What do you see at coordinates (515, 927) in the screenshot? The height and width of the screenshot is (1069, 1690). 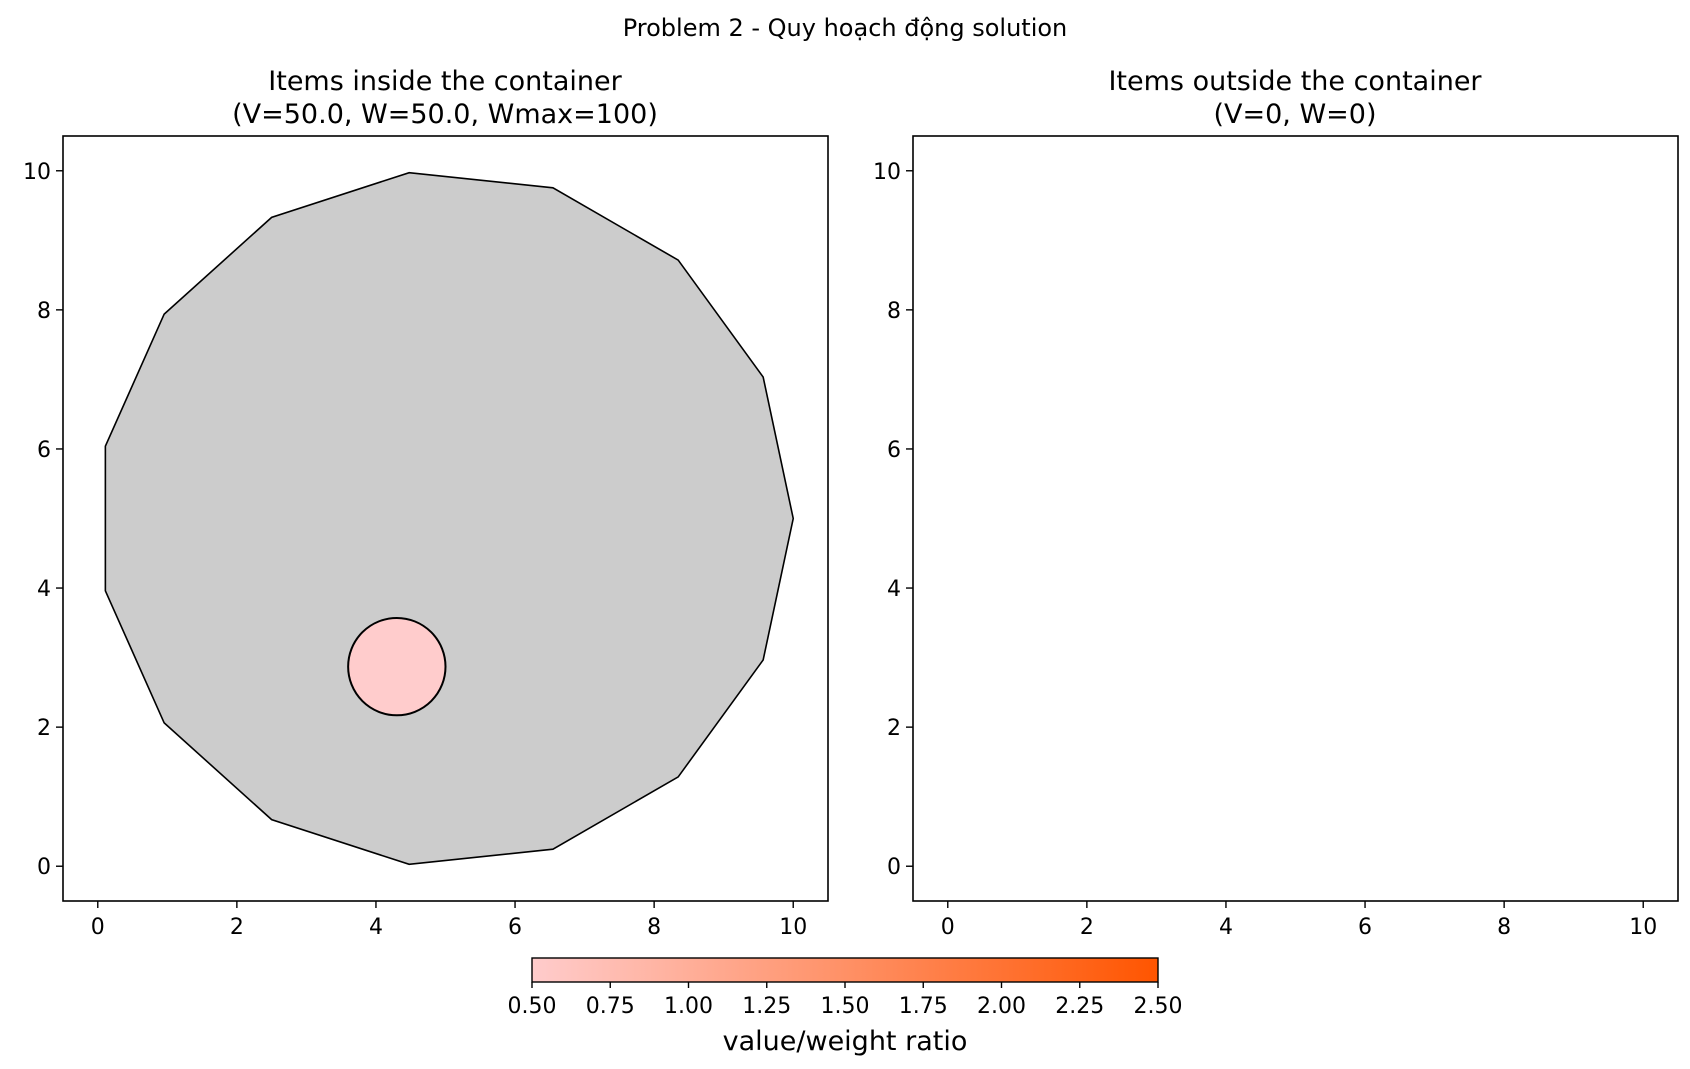 I see `inside-x-tick-label: 6` at bounding box center [515, 927].